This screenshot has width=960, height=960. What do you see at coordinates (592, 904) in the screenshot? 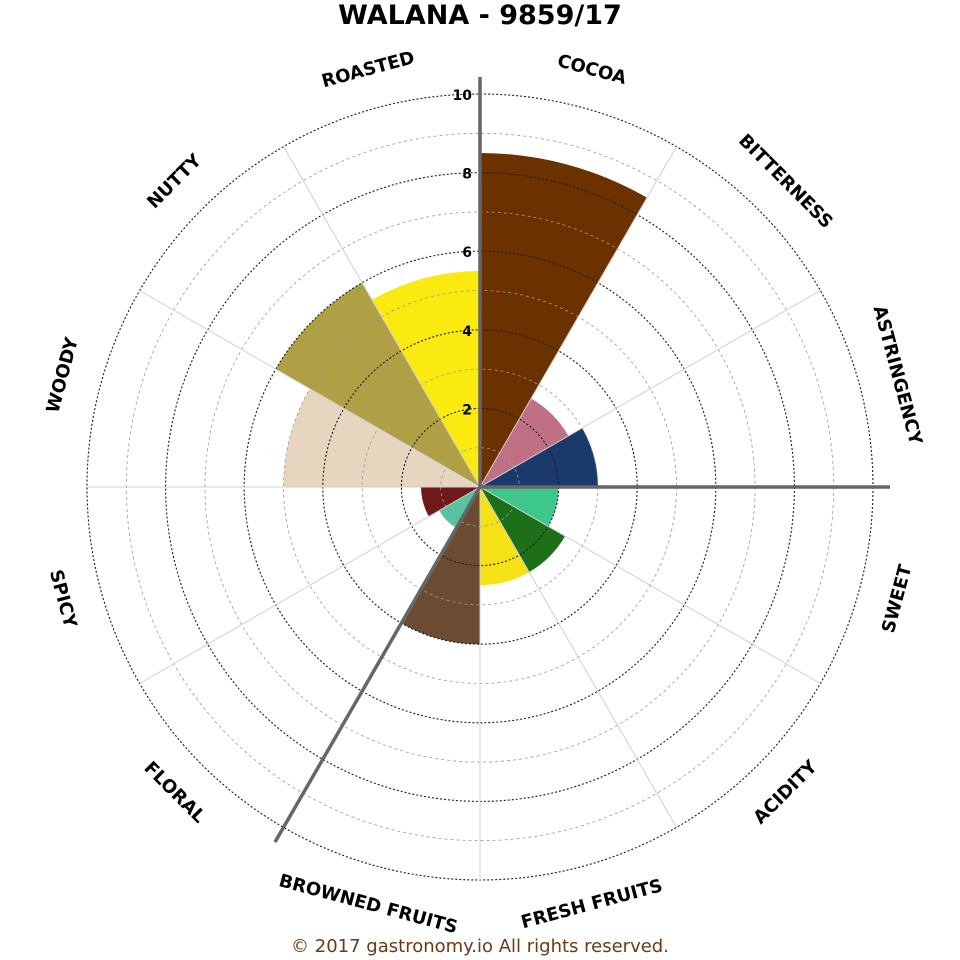
I see `category-label-fresh-fruits: FRESH FRUITS` at bounding box center [592, 904].